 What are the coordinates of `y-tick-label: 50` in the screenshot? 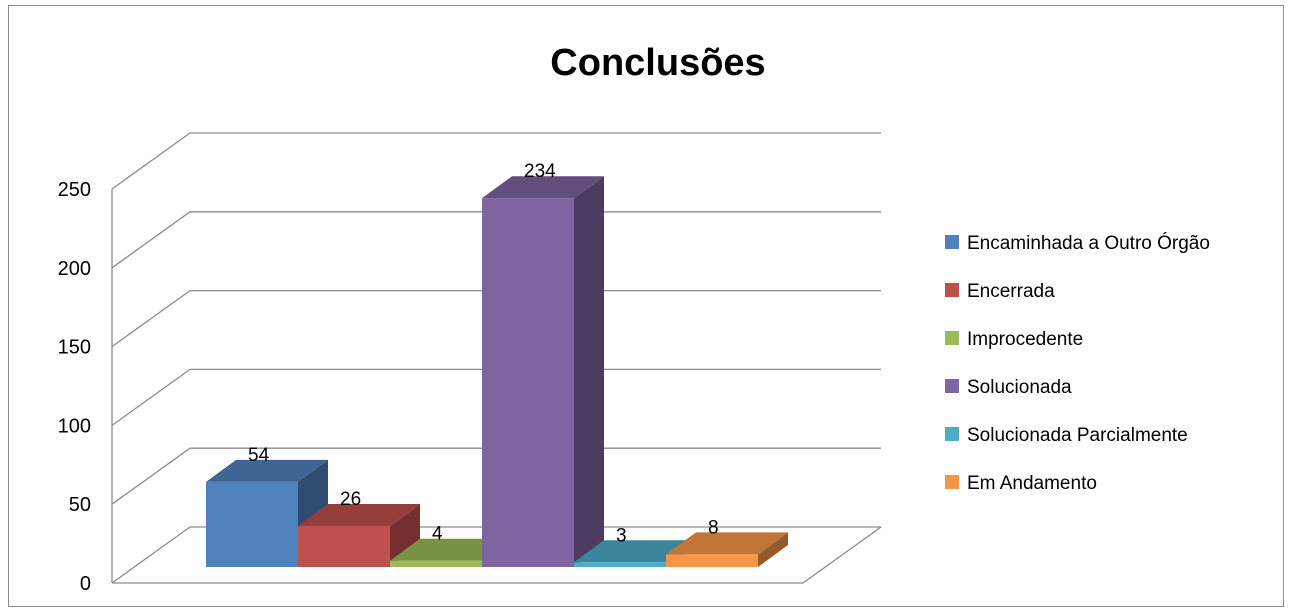 It's located at (80, 505).